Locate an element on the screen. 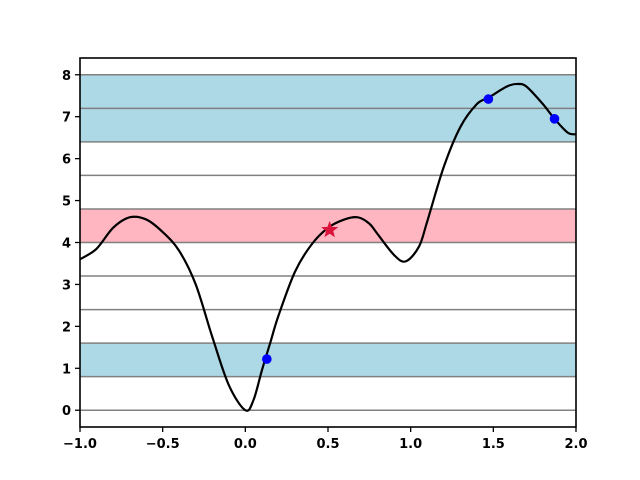 Image resolution: width=640 pixels, height=480 pixels. y-axis-ticks: 0 1 2 3 4 5 6 7 8 is located at coordinates (71, 244).